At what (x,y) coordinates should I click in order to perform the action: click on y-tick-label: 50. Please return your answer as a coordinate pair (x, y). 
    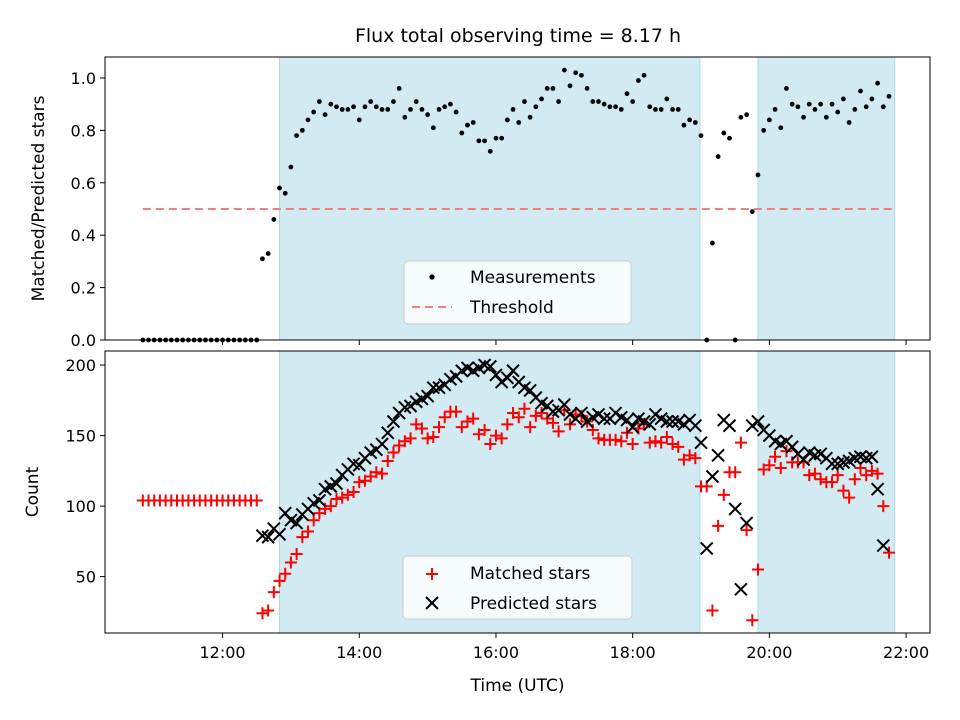
    Looking at the image, I should click on (86, 577).